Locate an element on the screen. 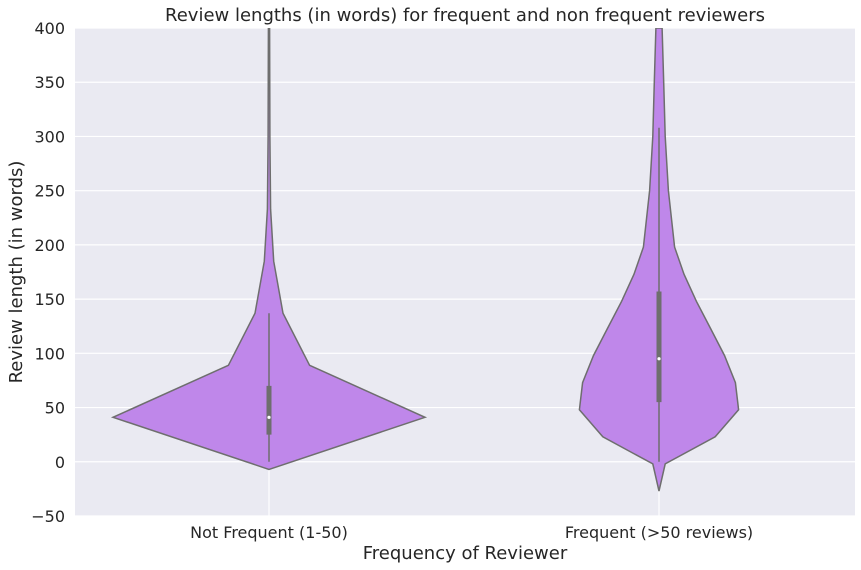 The image size is (861, 570). y-tick-label: 300 is located at coordinates (49, 136).